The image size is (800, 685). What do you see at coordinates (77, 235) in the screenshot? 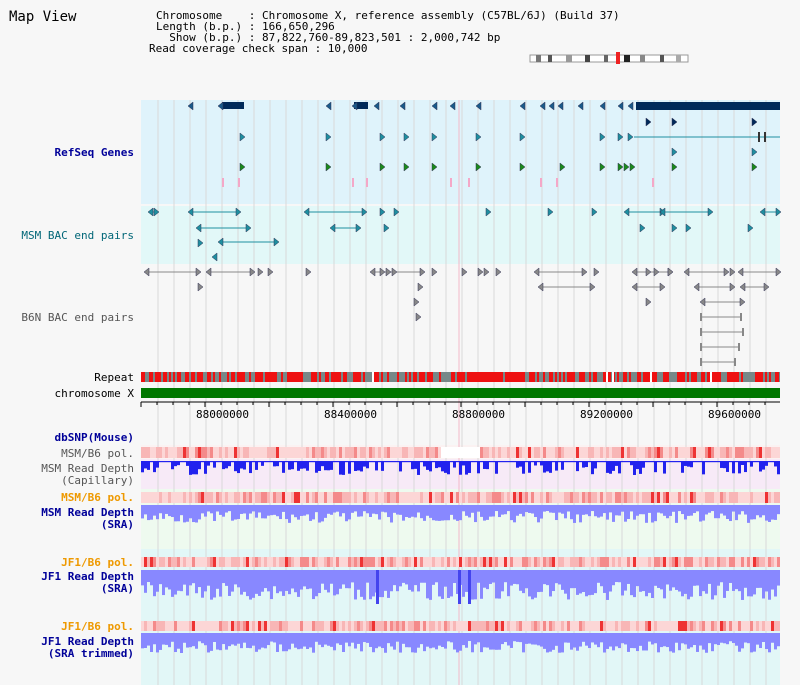
I see `track-label-msm-bac: MSM BAC end pairs` at bounding box center [77, 235].